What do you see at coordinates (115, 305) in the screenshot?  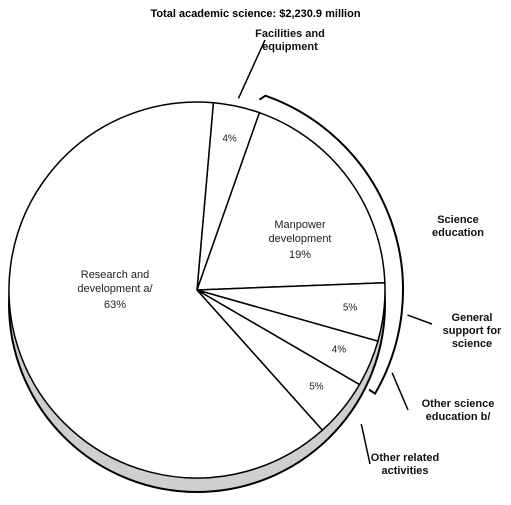 I see `value-label: 63%` at bounding box center [115, 305].